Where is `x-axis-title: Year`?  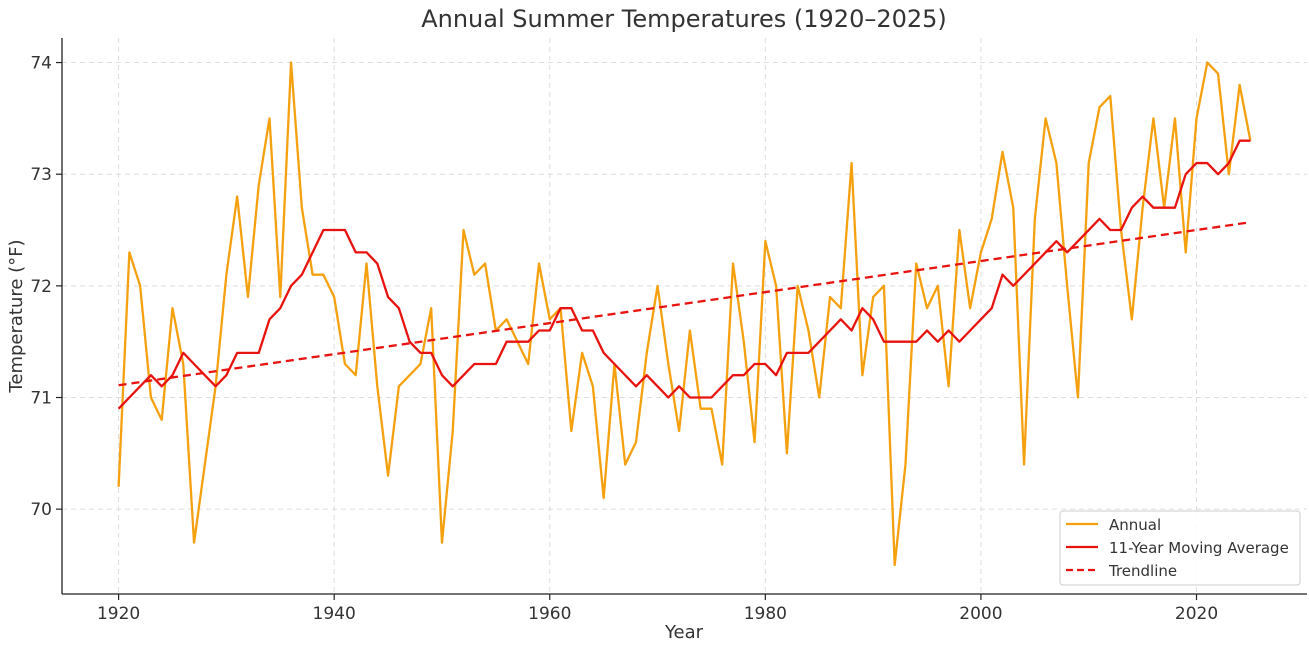
x-axis-title: Year is located at coordinates (684, 632).